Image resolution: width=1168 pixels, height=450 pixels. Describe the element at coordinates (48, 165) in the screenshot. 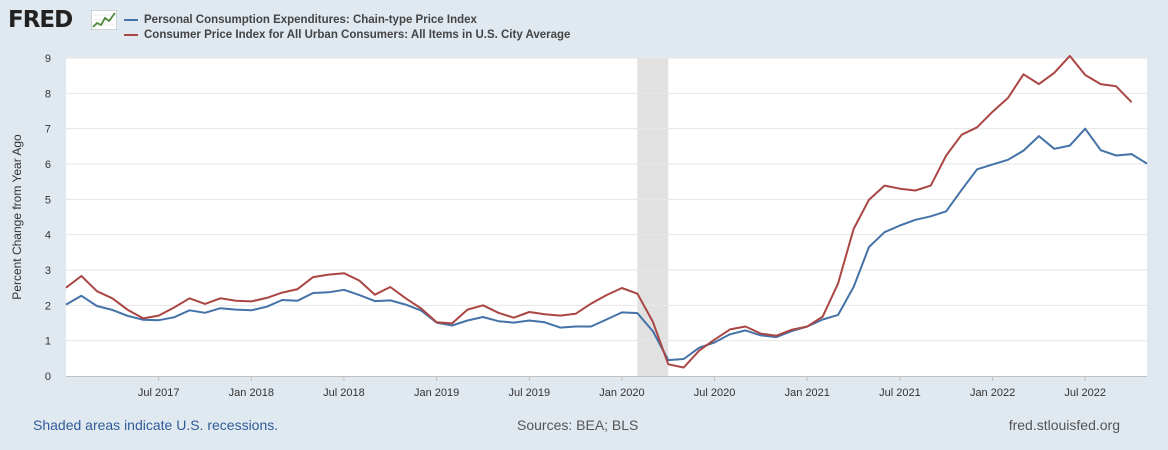

I see `y-tick-label-6: 6` at that location.